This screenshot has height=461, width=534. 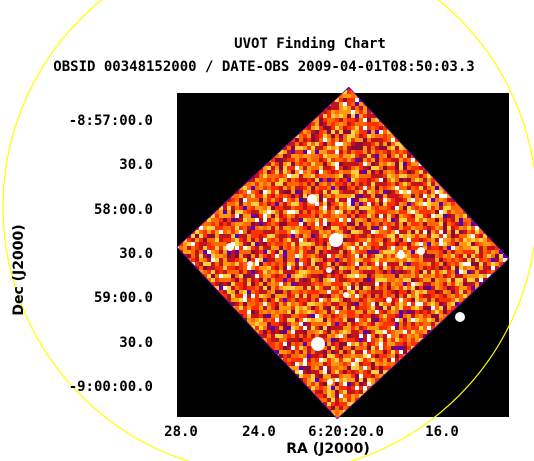 I want to click on ra-tick-label: 24.0, so click(x=259, y=432).